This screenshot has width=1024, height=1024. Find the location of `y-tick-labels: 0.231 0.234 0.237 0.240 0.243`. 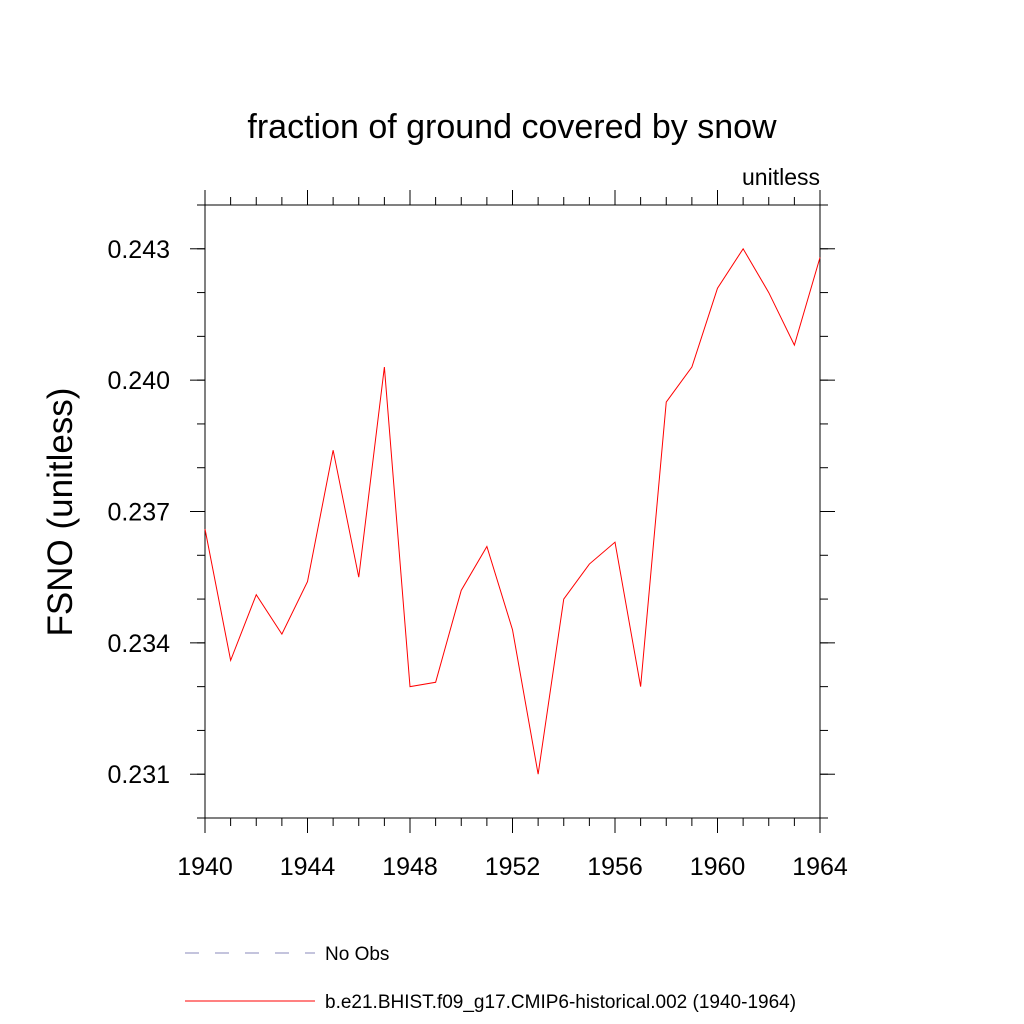

y-tick-labels: 0.231 0.234 0.237 0.240 0.243 is located at coordinates (138, 512).